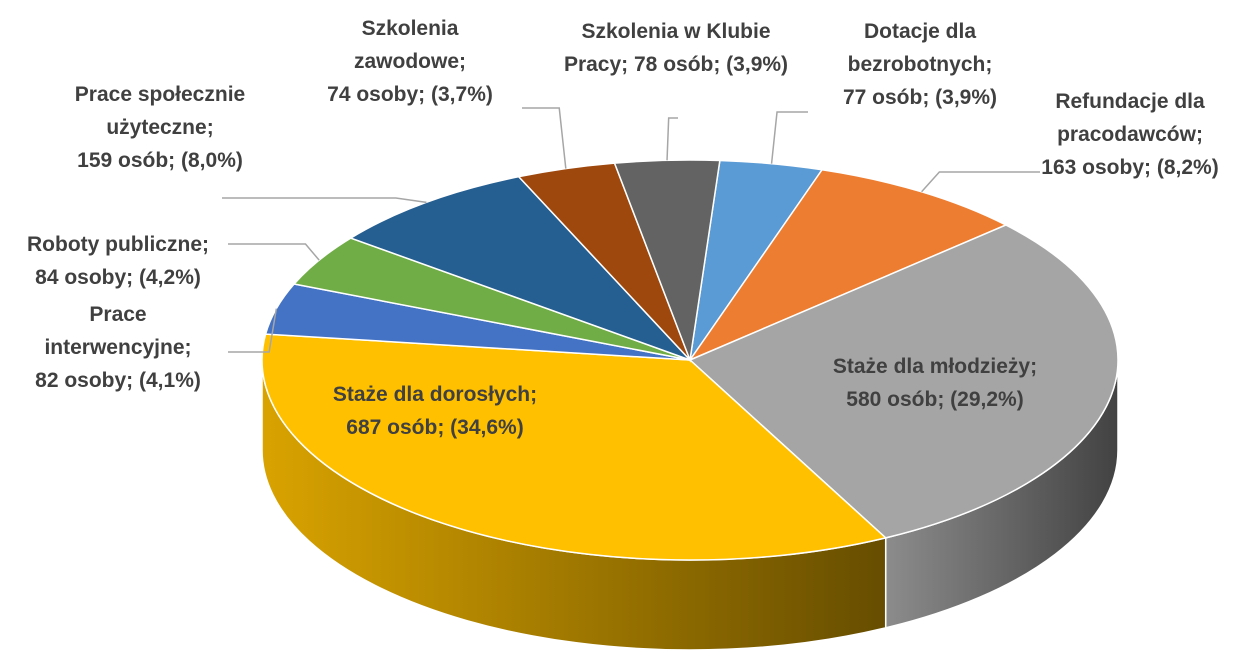 The width and height of the screenshot is (1234, 663). Describe the element at coordinates (435, 427) in the screenshot. I see `value-label: 687 osób; (34,6%)` at that location.